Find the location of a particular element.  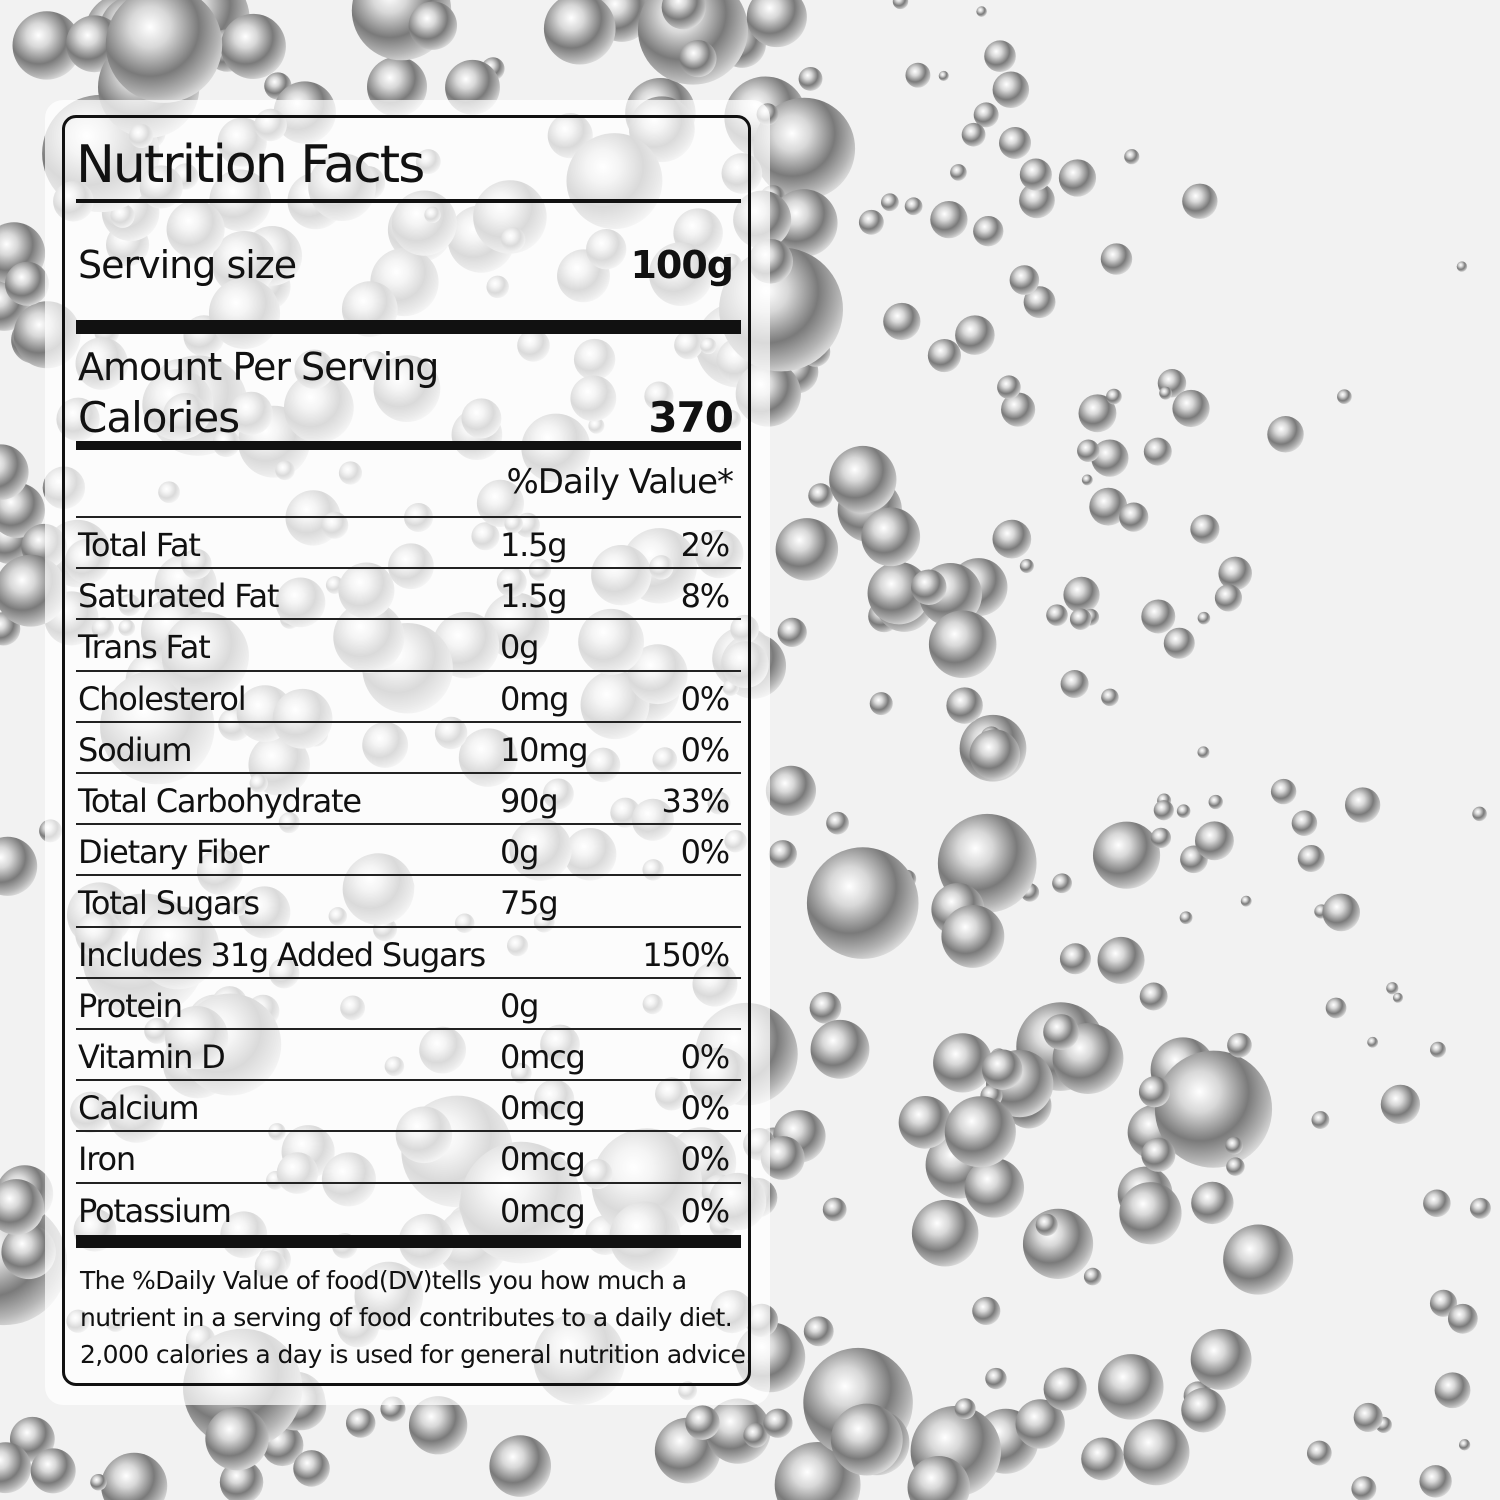

calories-label: Calories is located at coordinates (159, 417).